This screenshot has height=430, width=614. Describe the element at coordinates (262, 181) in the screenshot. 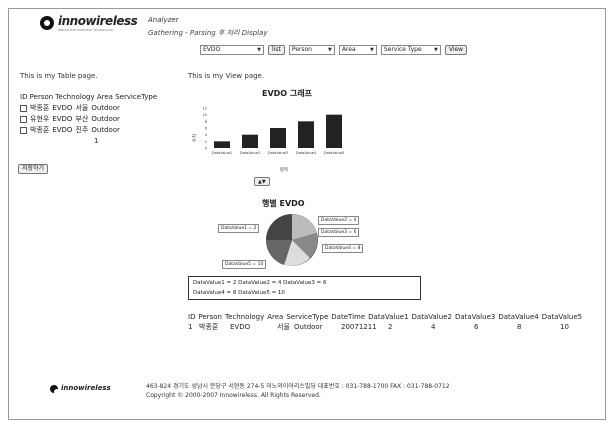

I see `expand-toggle-button: ▲▼` at that location.